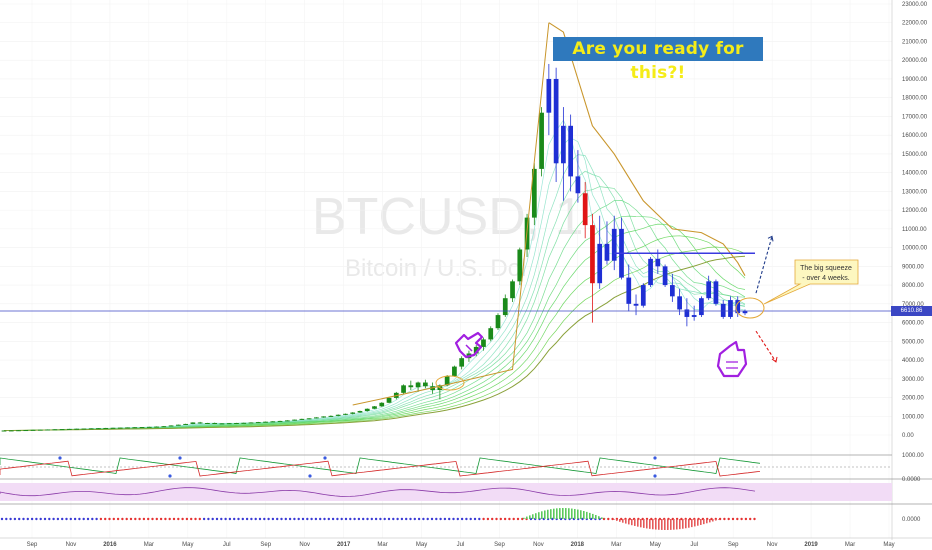 The width and height of the screenshot is (932, 550). What do you see at coordinates (913, 456) in the screenshot?
I see `indicator-tick-label: 1000.00` at bounding box center [913, 456].